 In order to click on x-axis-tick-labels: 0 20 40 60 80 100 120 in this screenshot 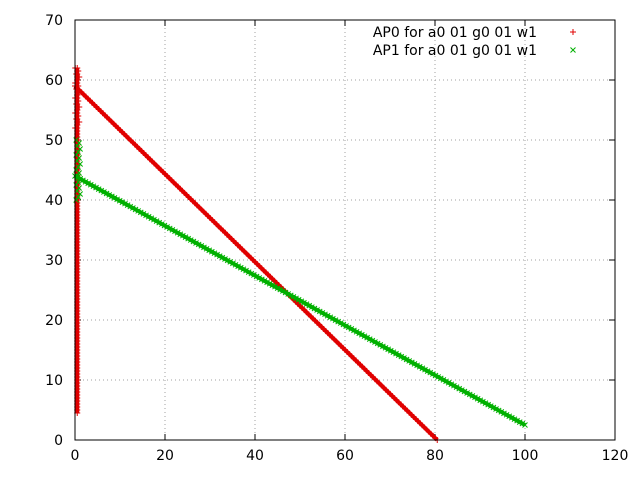, I will do `click(350, 456)`.